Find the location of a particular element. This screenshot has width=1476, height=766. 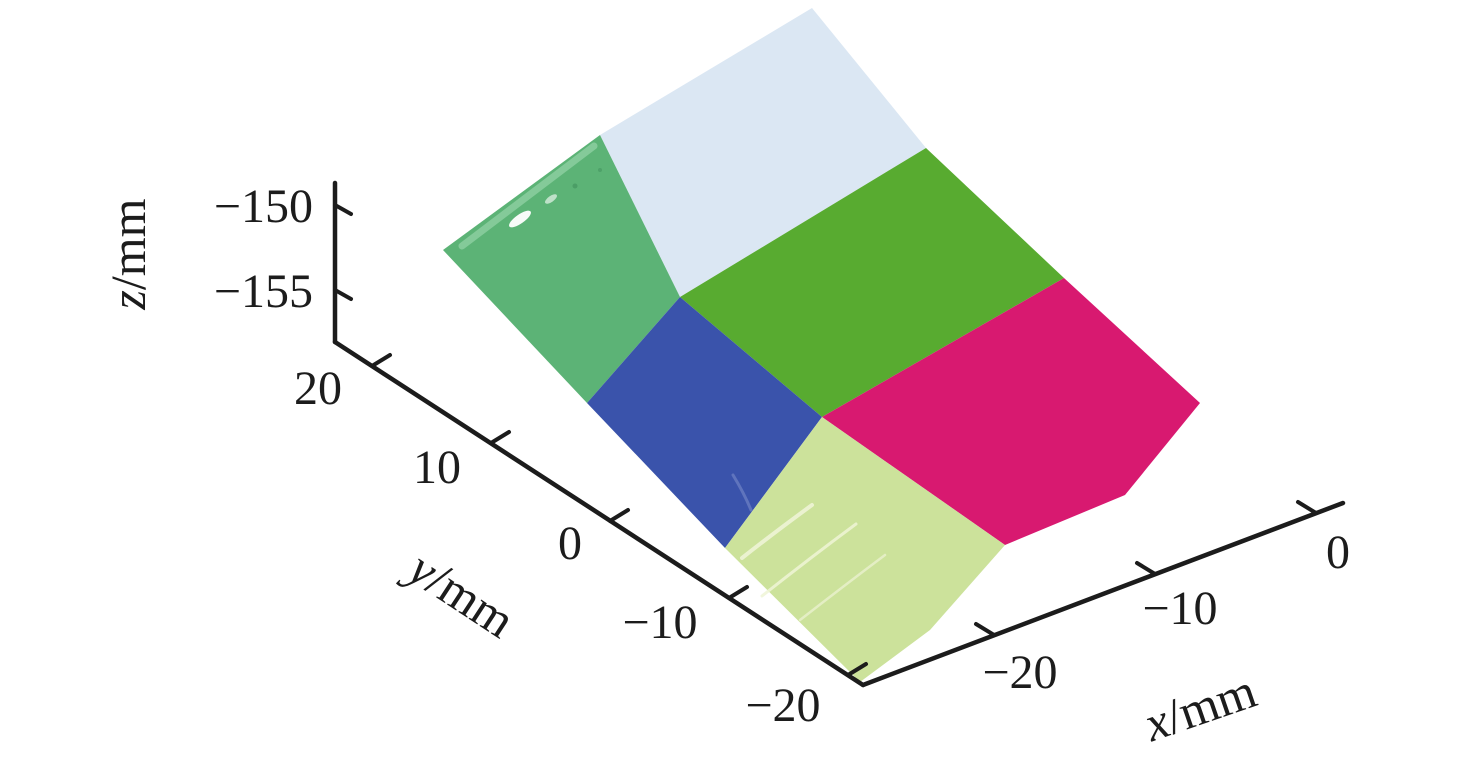

y-tick-label: 10 is located at coordinates (437, 467).